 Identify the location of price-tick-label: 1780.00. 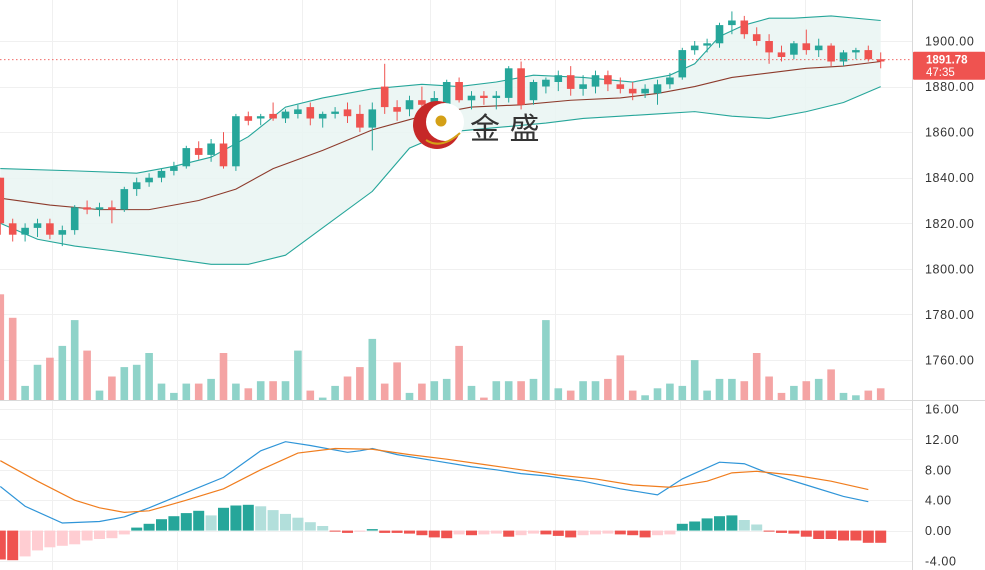
(949, 315).